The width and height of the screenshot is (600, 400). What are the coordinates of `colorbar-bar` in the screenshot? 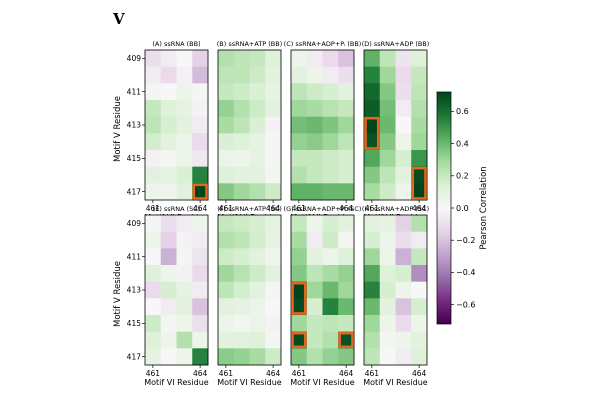 It's located at (444, 208).